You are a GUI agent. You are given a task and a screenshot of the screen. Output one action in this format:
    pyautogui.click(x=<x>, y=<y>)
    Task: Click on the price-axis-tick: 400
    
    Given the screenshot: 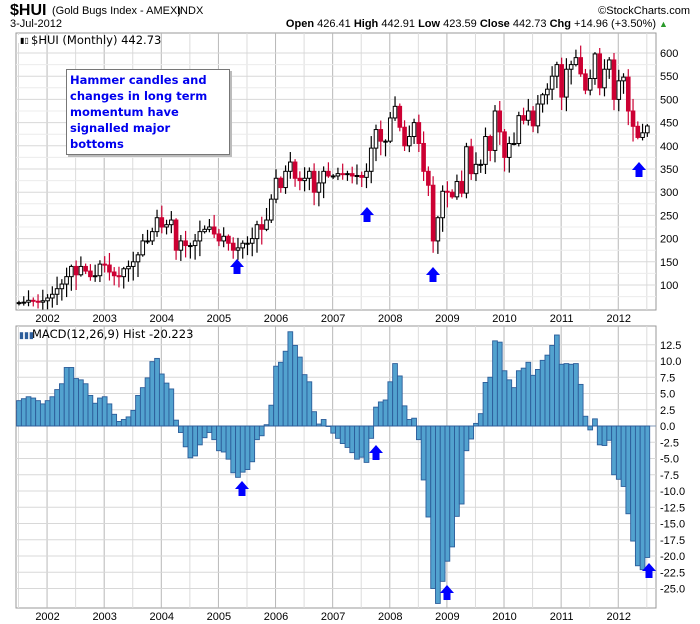 What is the action you would take?
    pyautogui.click(x=669, y=147)
    